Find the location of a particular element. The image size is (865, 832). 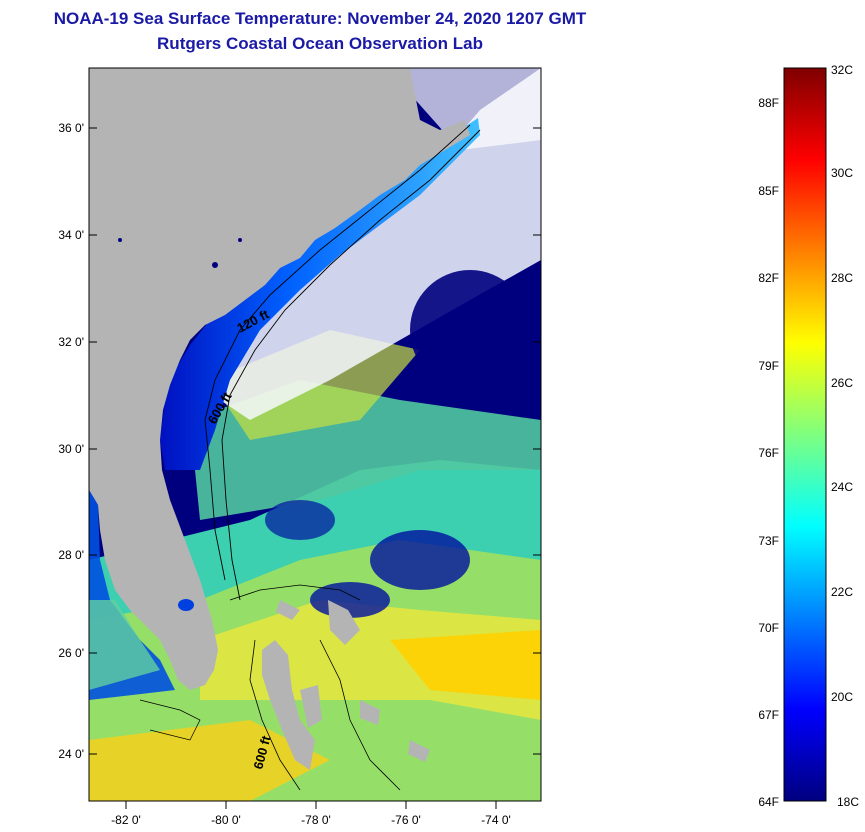

map-subtitle: Rutgers Coastal Ocean Observation Lab is located at coordinates (320, 43).